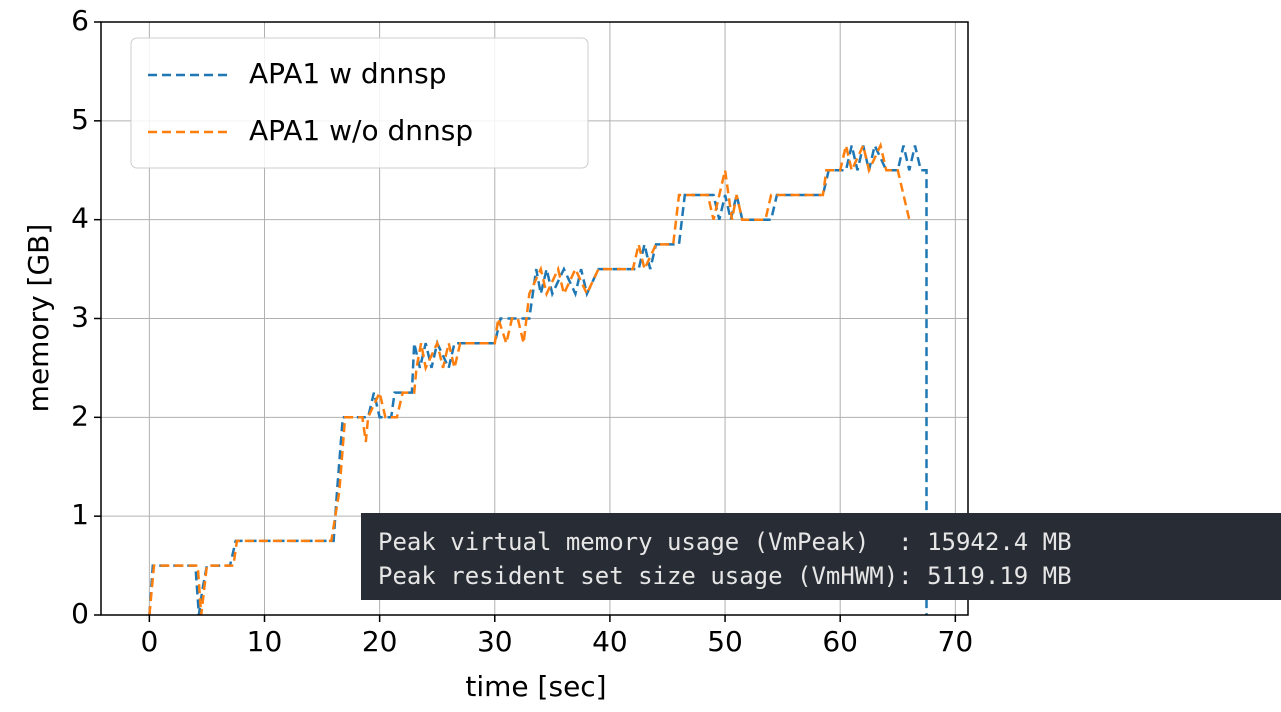 The width and height of the screenshot is (1281, 712). I want to click on terminal-box, so click(821, 556).